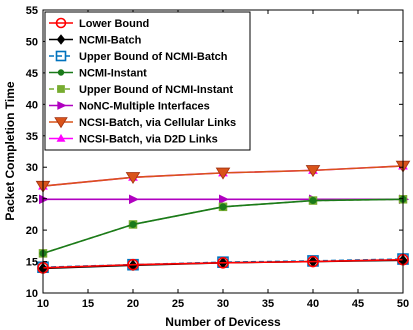 This screenshot has height=330, width=413. Describe the element at coordinates (114, 24) in the screenshot. I see `legend-label: Lower Bound` at that location.